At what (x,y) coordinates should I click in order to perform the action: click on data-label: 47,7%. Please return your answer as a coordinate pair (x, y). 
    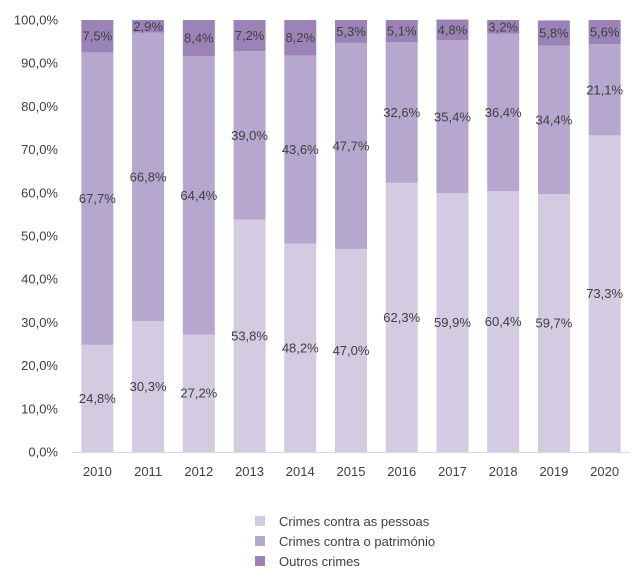
    Looking at the image, I should click on (351, 145).